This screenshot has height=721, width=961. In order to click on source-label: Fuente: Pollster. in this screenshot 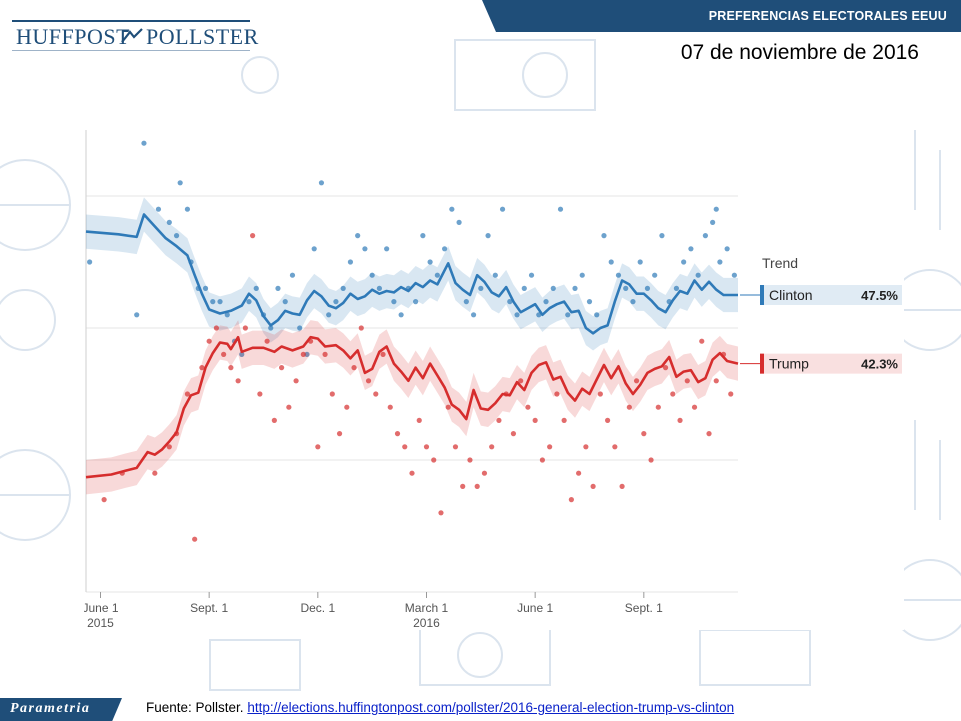, I will do `click(195, 707)`.